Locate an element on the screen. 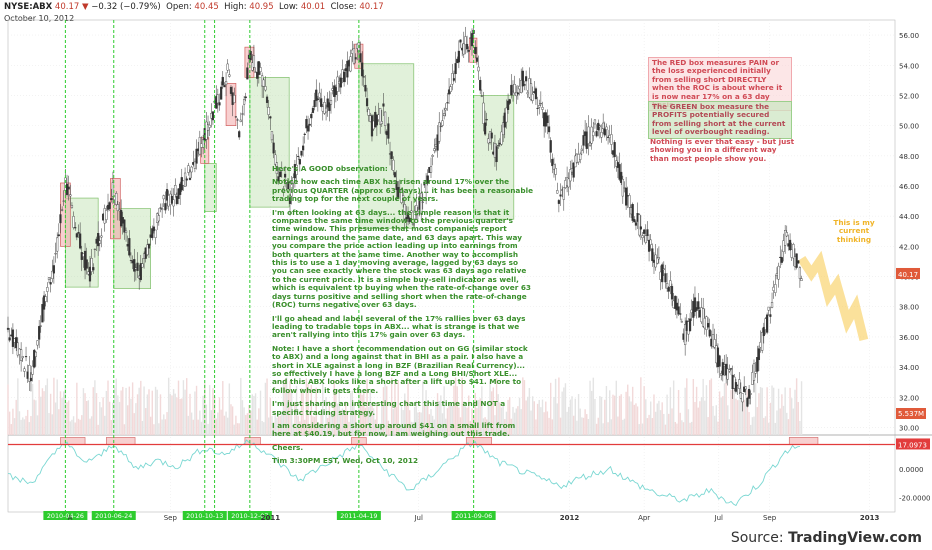 This screenshot has width=932, height=550. time-tick-label: Sep is located at coordinates (171, 518).